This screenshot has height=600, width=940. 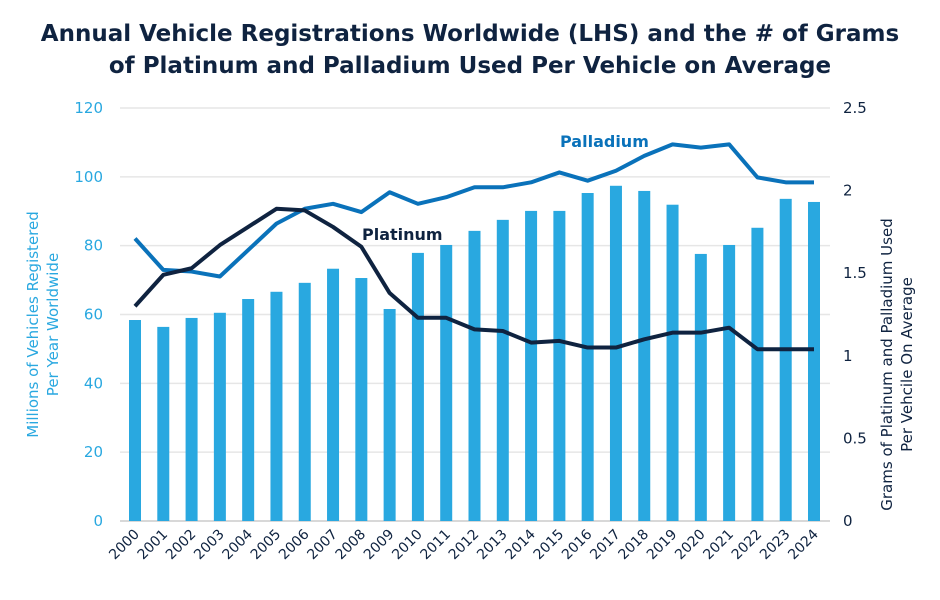 I want to click on y-right-tick-label: 1.5, so click(x=855, y=273).